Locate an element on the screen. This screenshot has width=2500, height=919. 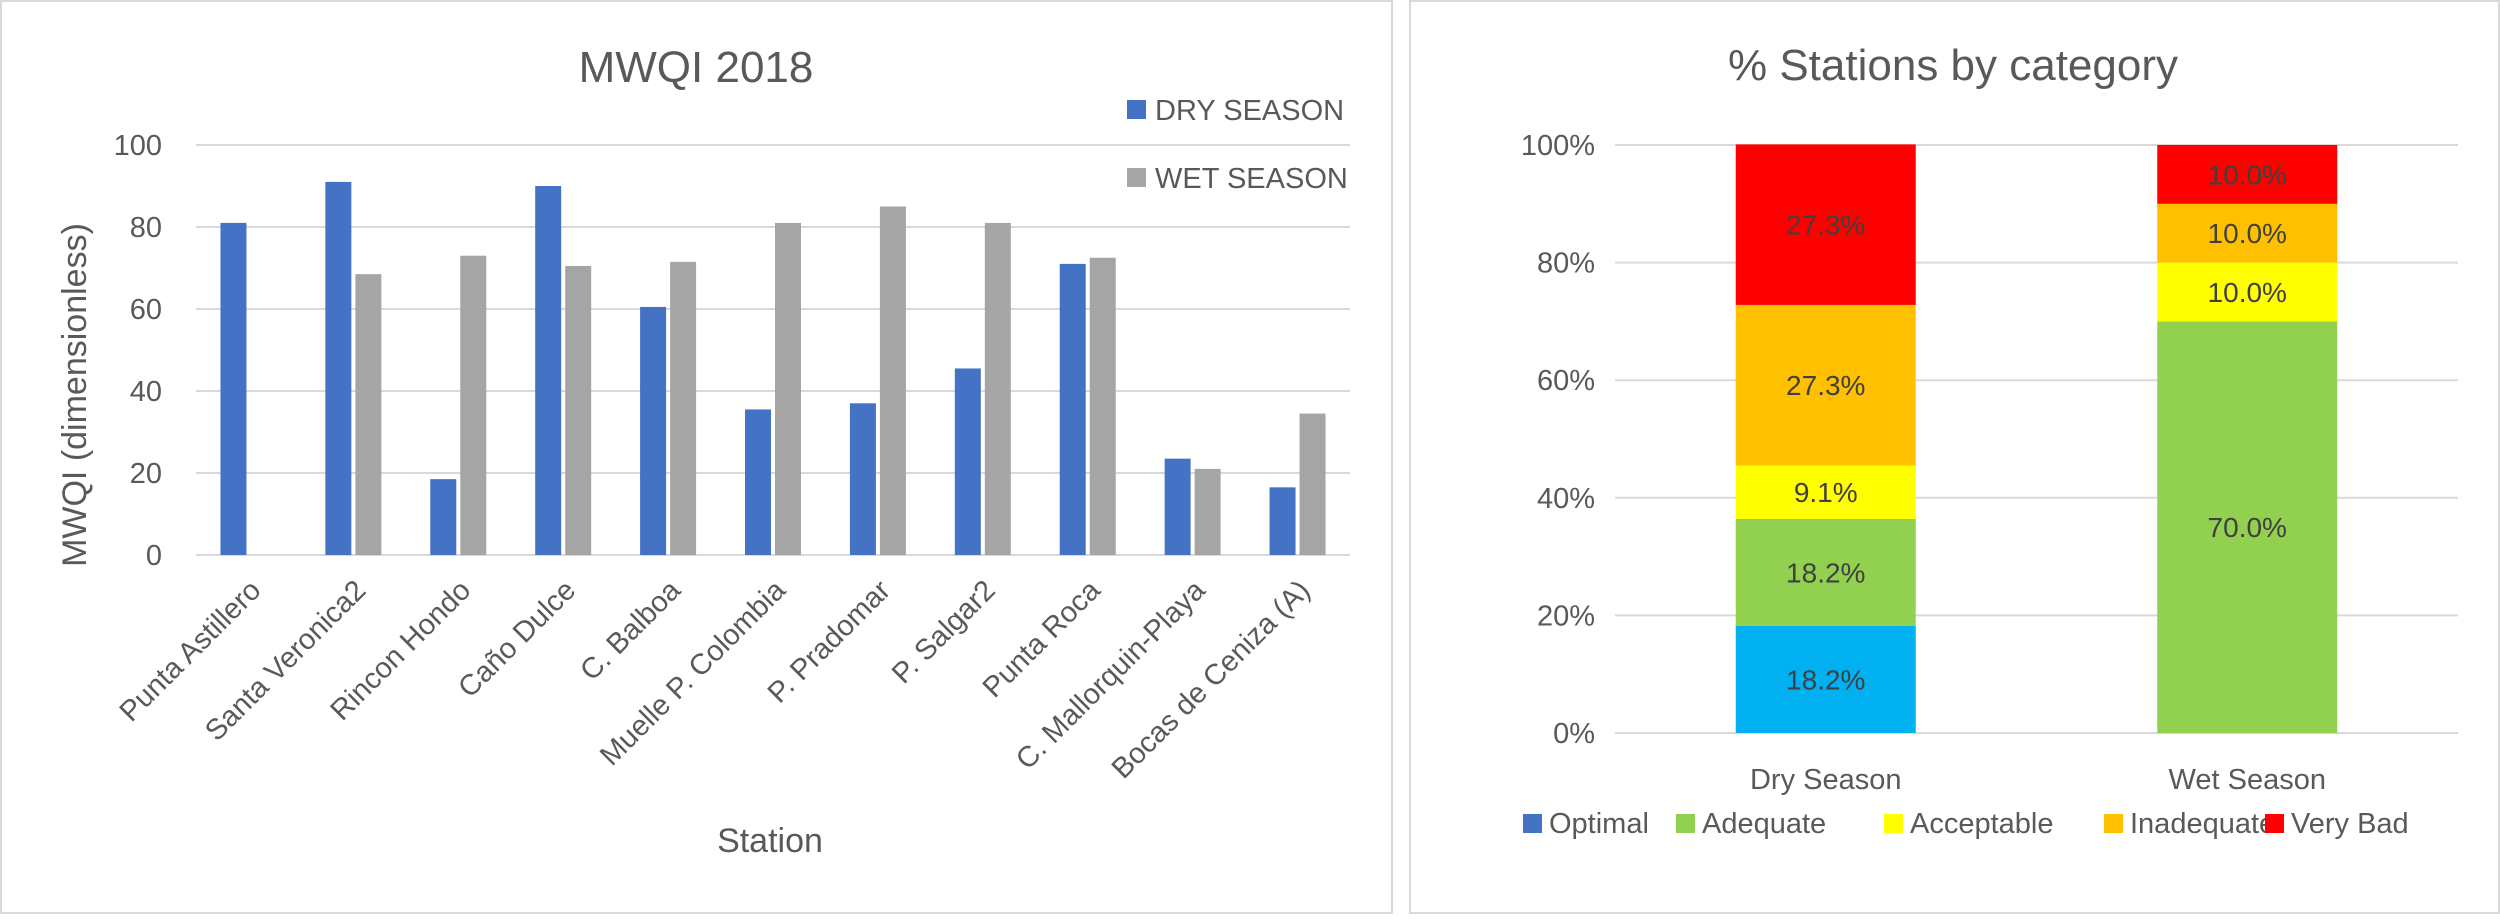
segment-inadequate-wet-season is located at coordinates (2247, 233).